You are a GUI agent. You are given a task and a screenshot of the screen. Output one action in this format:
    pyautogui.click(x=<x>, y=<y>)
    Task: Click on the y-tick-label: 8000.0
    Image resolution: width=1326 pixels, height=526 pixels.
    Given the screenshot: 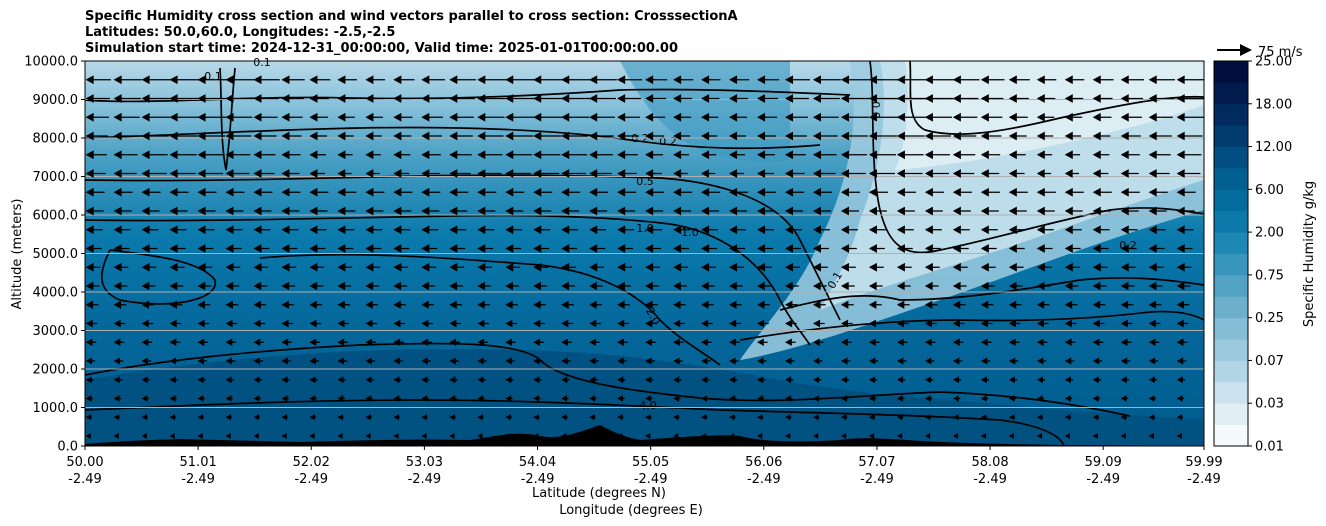 What is the action you would take?
    pyautogui.click(x=56, y=139)
    